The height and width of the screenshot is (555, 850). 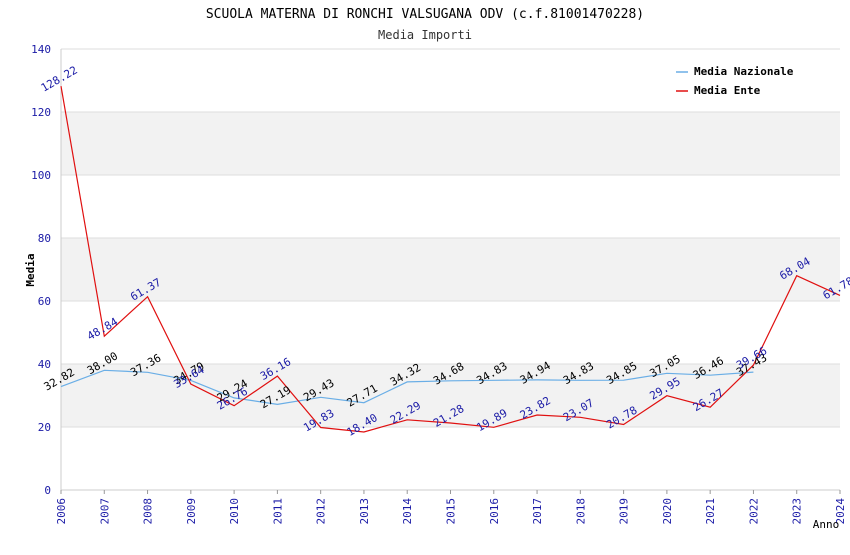 What do you see at coordinates (797, 511) in the screenshot?
I see `x-tick-label: 2023` at bounding box center [797, 511].